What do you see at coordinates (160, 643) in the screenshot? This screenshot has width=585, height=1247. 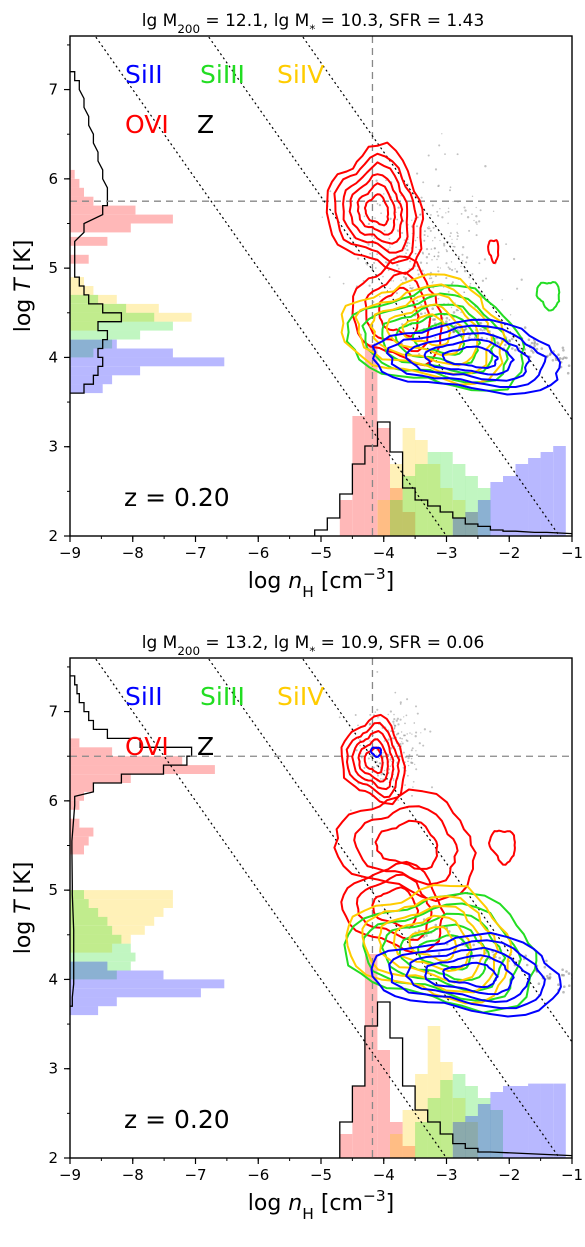 I see `label-part: lg M` at bounding box center [160, 643].